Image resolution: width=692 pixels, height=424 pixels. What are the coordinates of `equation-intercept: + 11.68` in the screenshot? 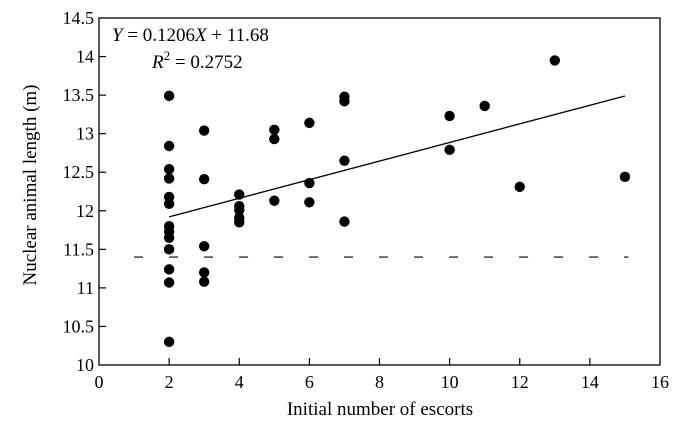 It's located at (238, 35).